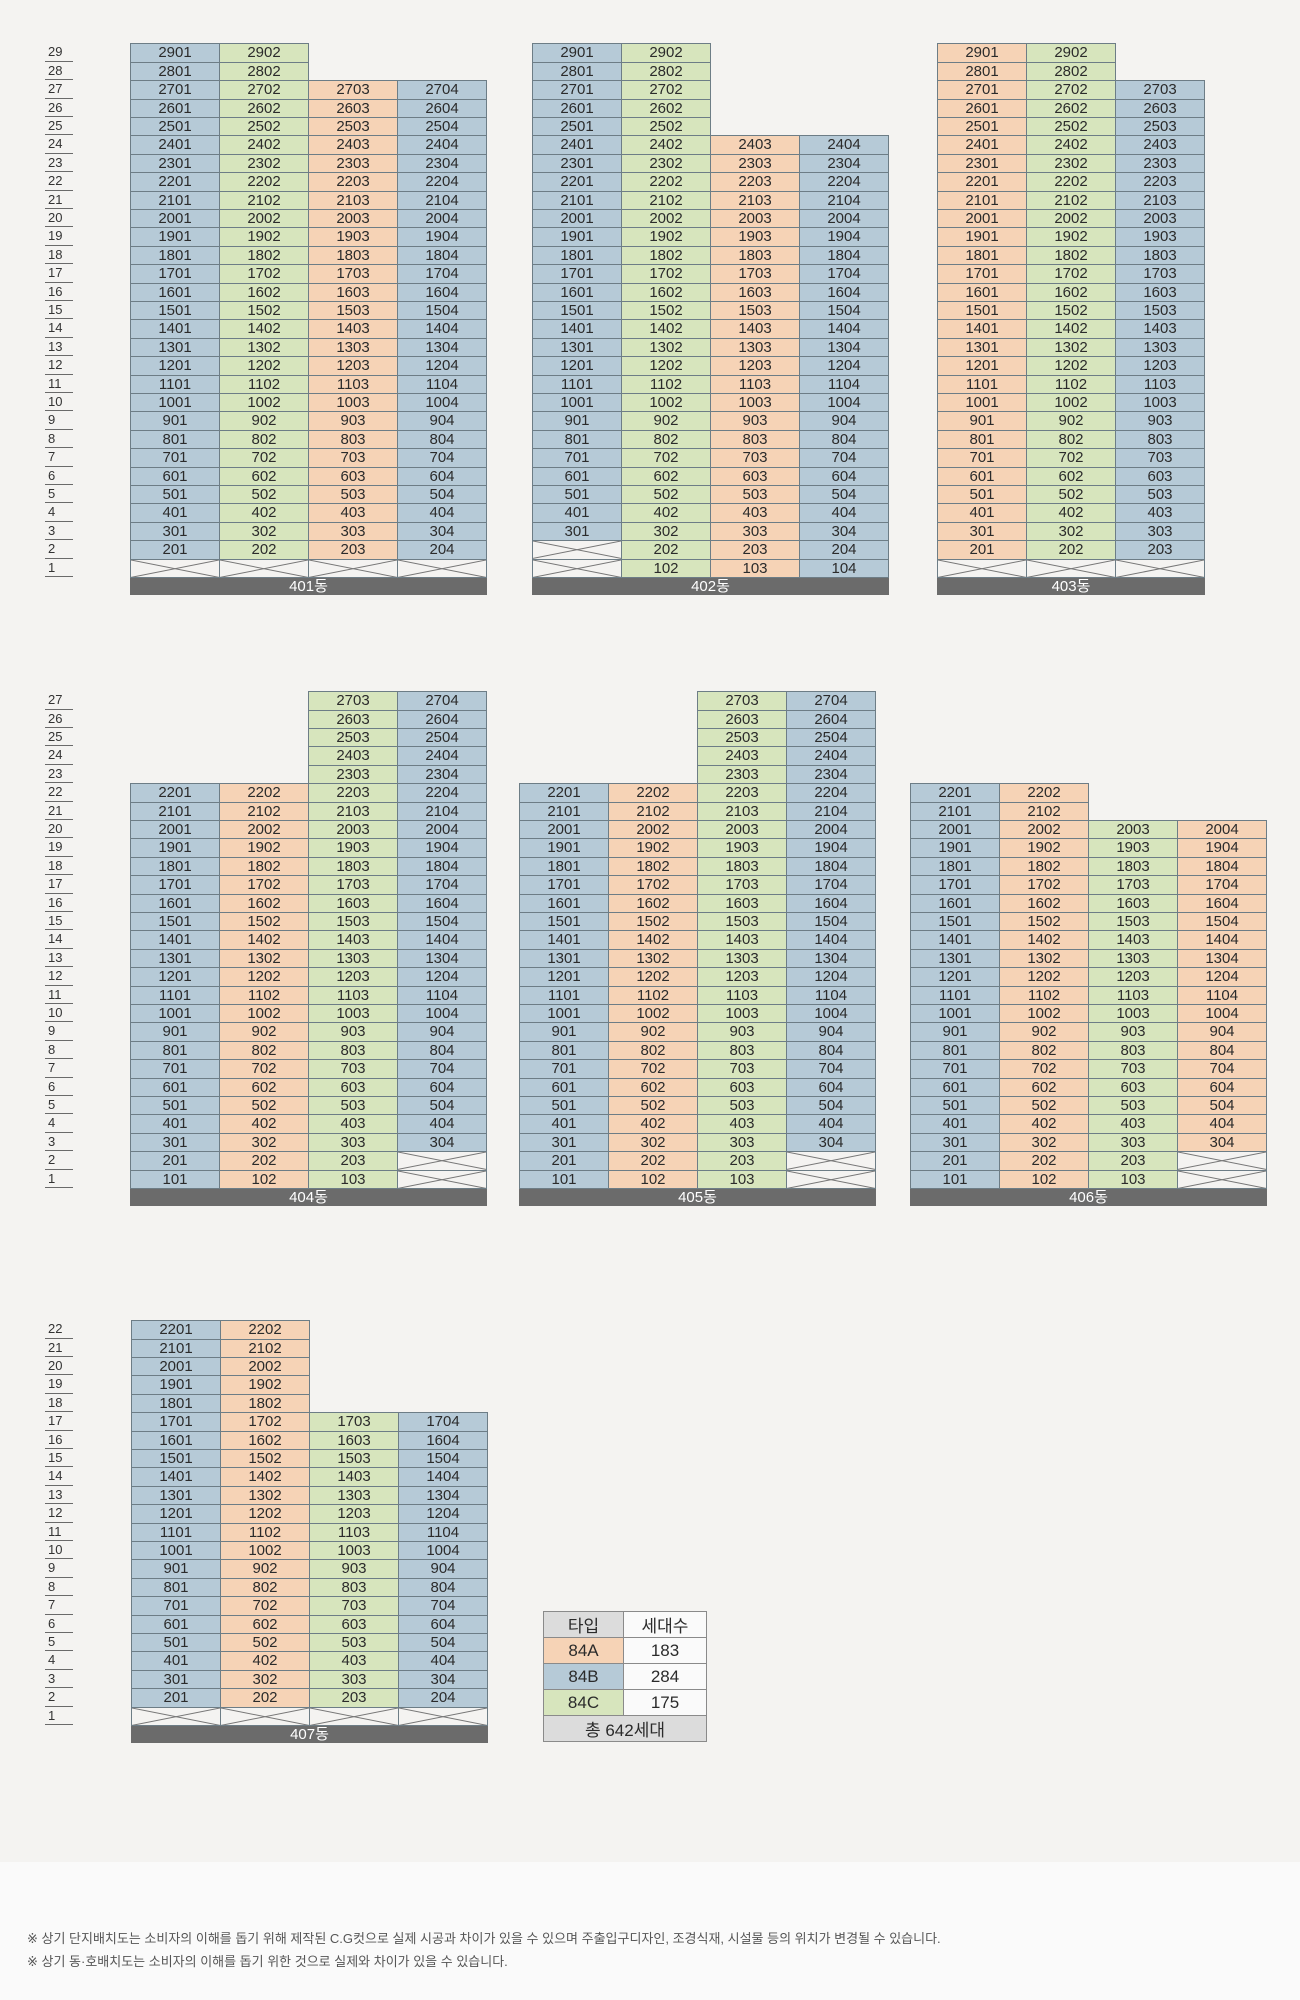  Describe the element at coordinates (175, 439) in the screenshot. I see `unit-cell: 801` at that location.